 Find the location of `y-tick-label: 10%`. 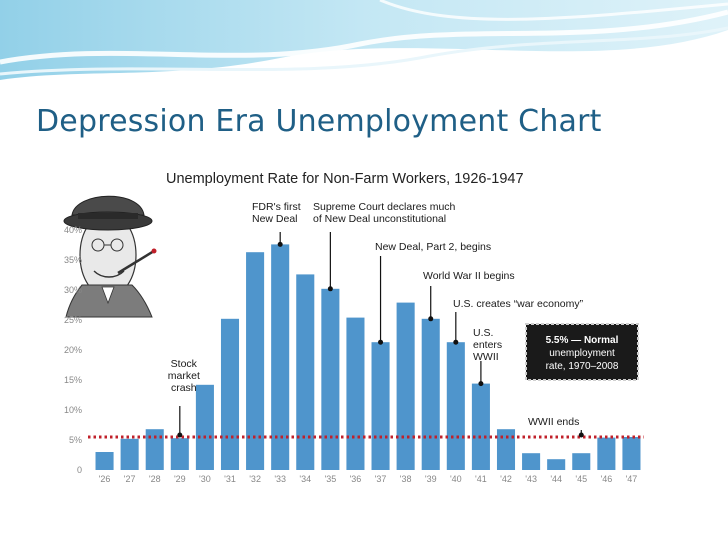

y-tick-label: 10% is located at coordinates (73, 410).